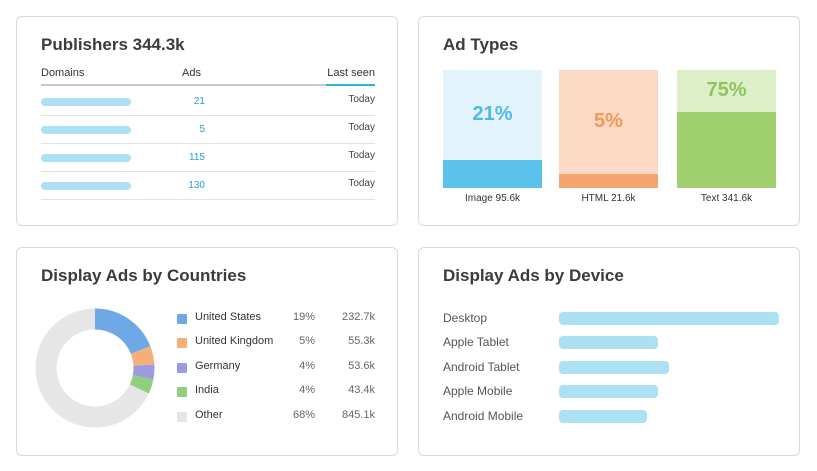 The width and height of the screenshot is (817, 471). Describe the element at coordinates (351, 73) in the screenshot. I see `column-header-last-seen: Last seen` at that location.